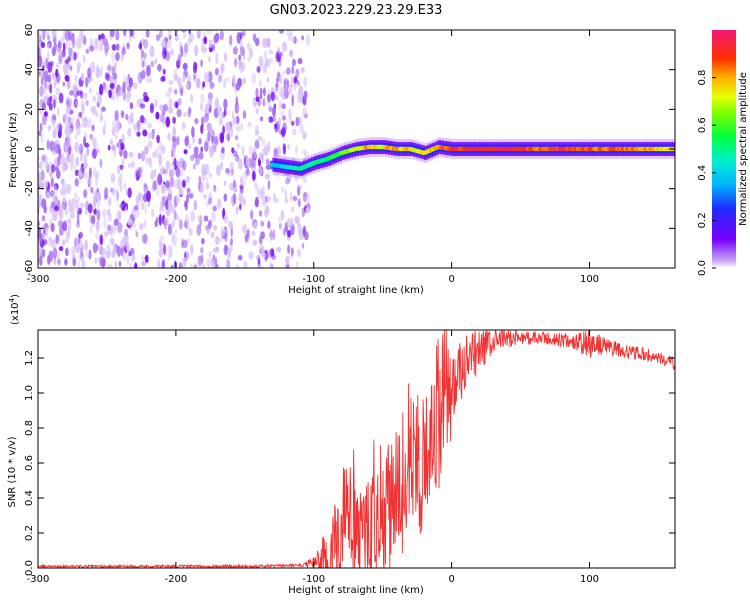 This screenshot has height=600, width=750. What do you see at coordinates (356, 290) in the screenshot?
I see `spectrogram-x-label: Height of straight line (km)` at bounding box center [356, 290].